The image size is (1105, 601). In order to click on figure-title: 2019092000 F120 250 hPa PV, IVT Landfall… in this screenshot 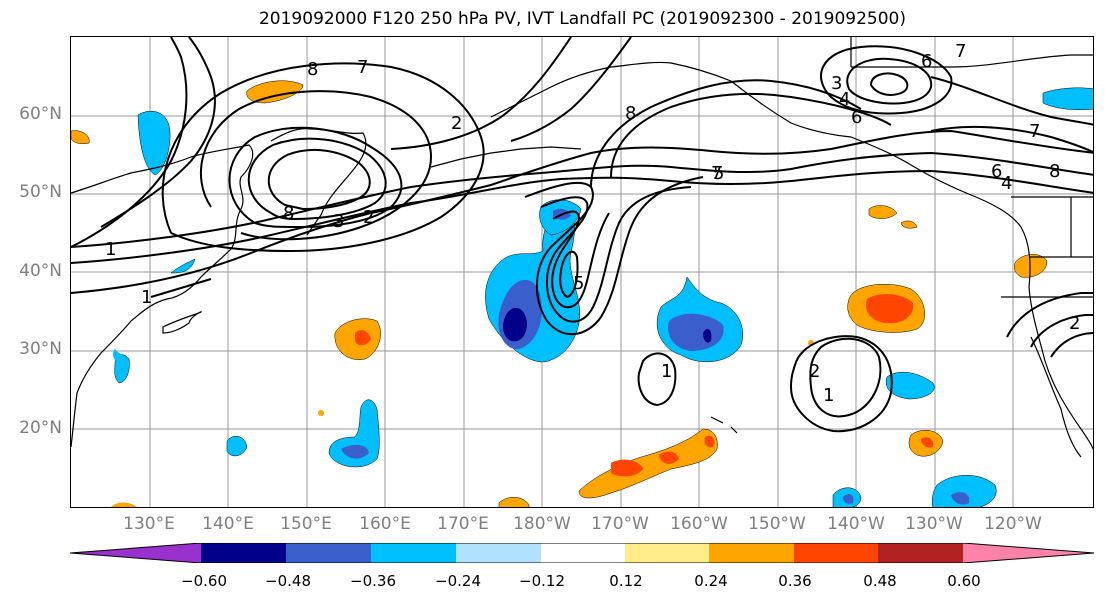, I will do `click(582, 19)`.